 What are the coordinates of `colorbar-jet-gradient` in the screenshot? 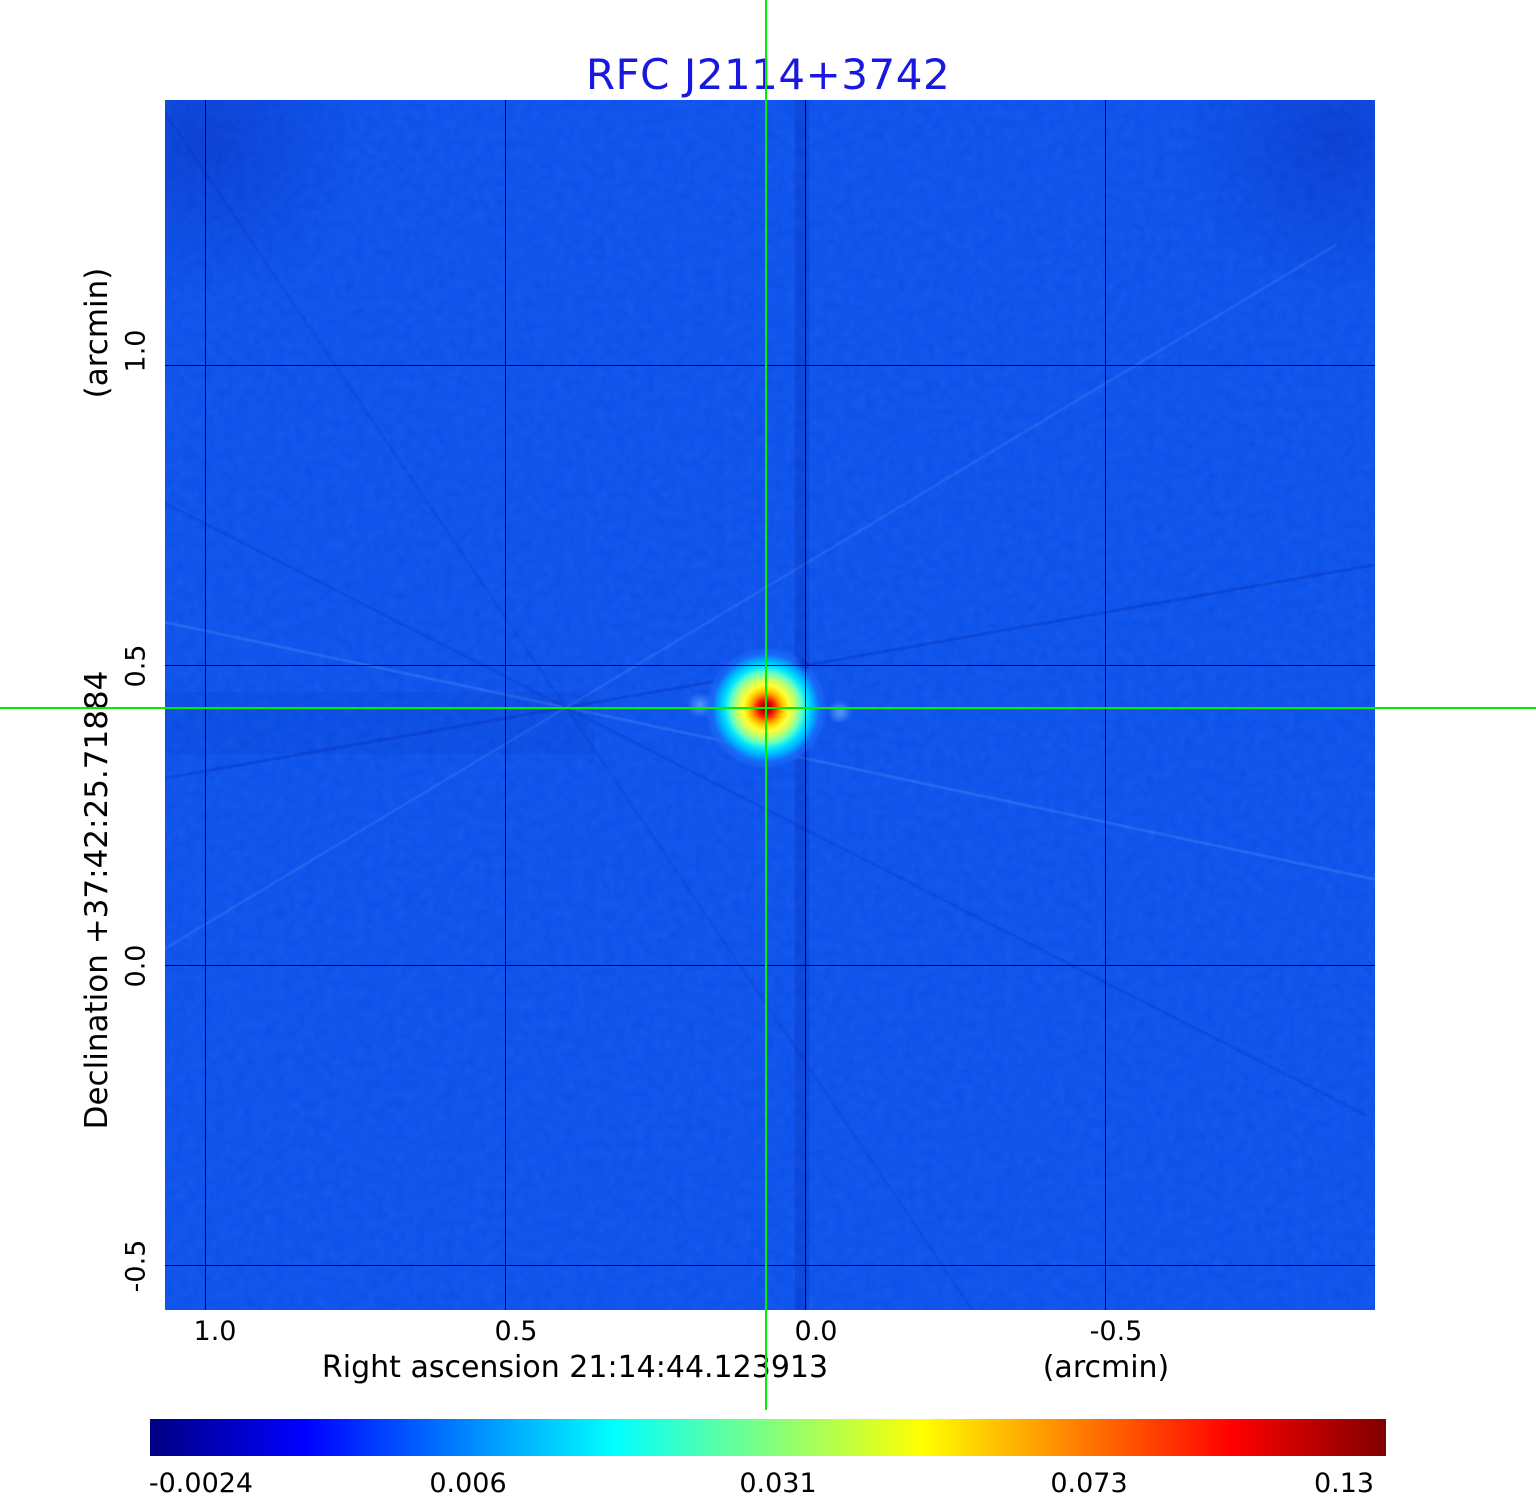 It's located at (768, 1437).